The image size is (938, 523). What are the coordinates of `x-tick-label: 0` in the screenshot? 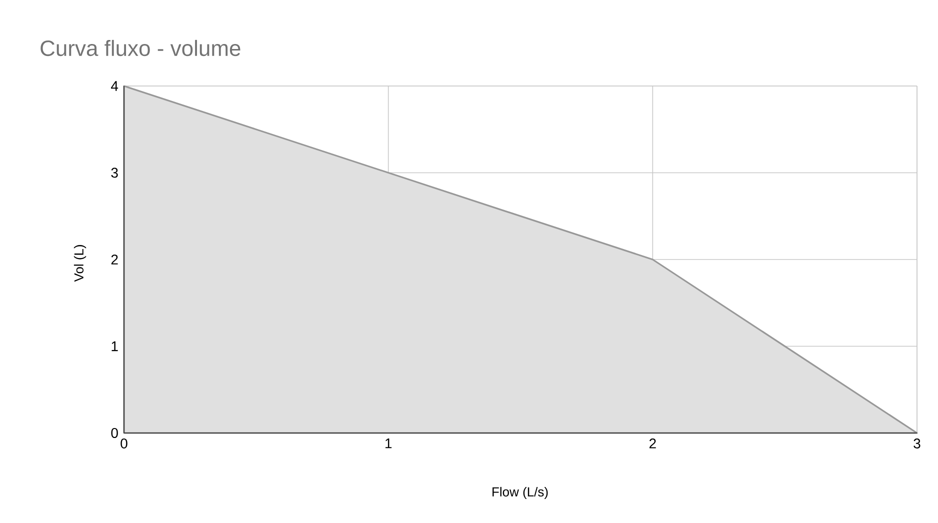 It's located at (124, 443).